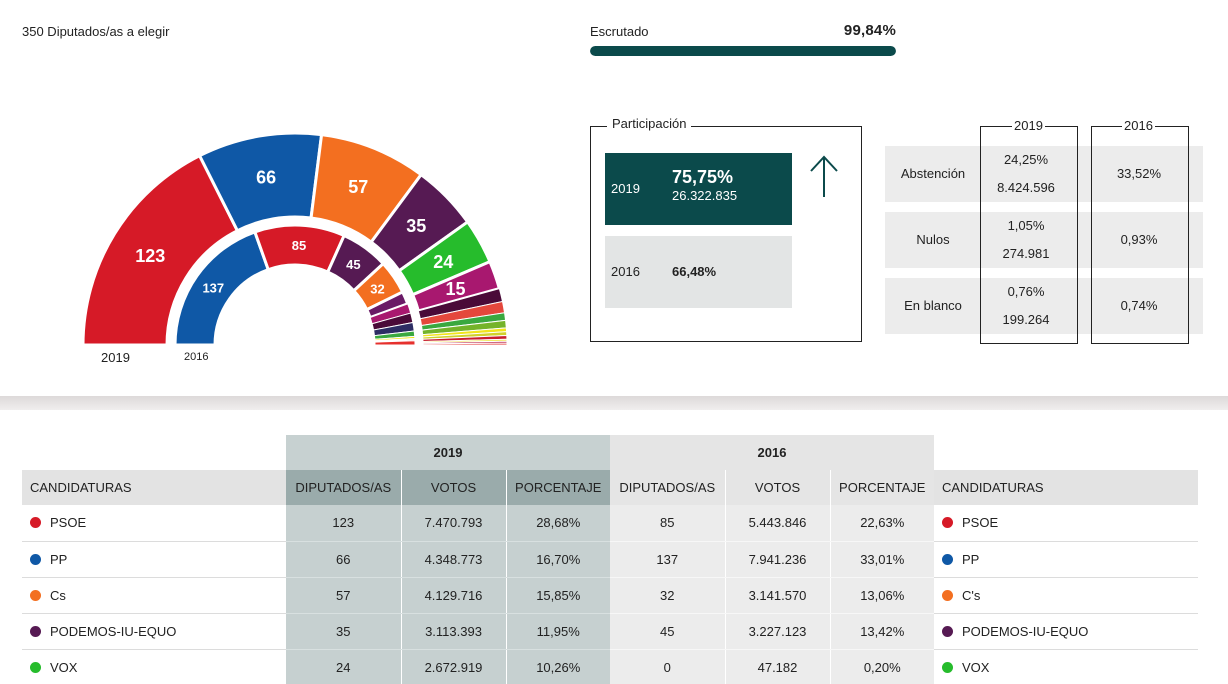 The image size is (1228, 684). Describe the element at coordinates (1026, 187) in the screenshot. I see `stat-2019-count: 8.424.596` at that location.